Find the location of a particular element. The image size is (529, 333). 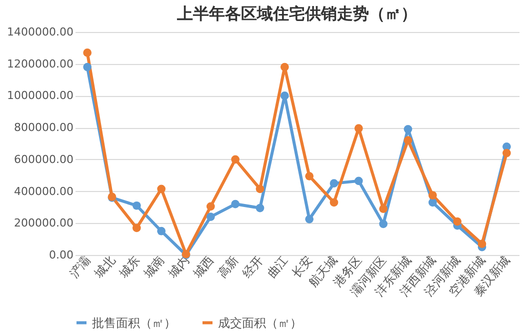

legend-label: 批售面积（㎡） is located at coordinates (134, 323).